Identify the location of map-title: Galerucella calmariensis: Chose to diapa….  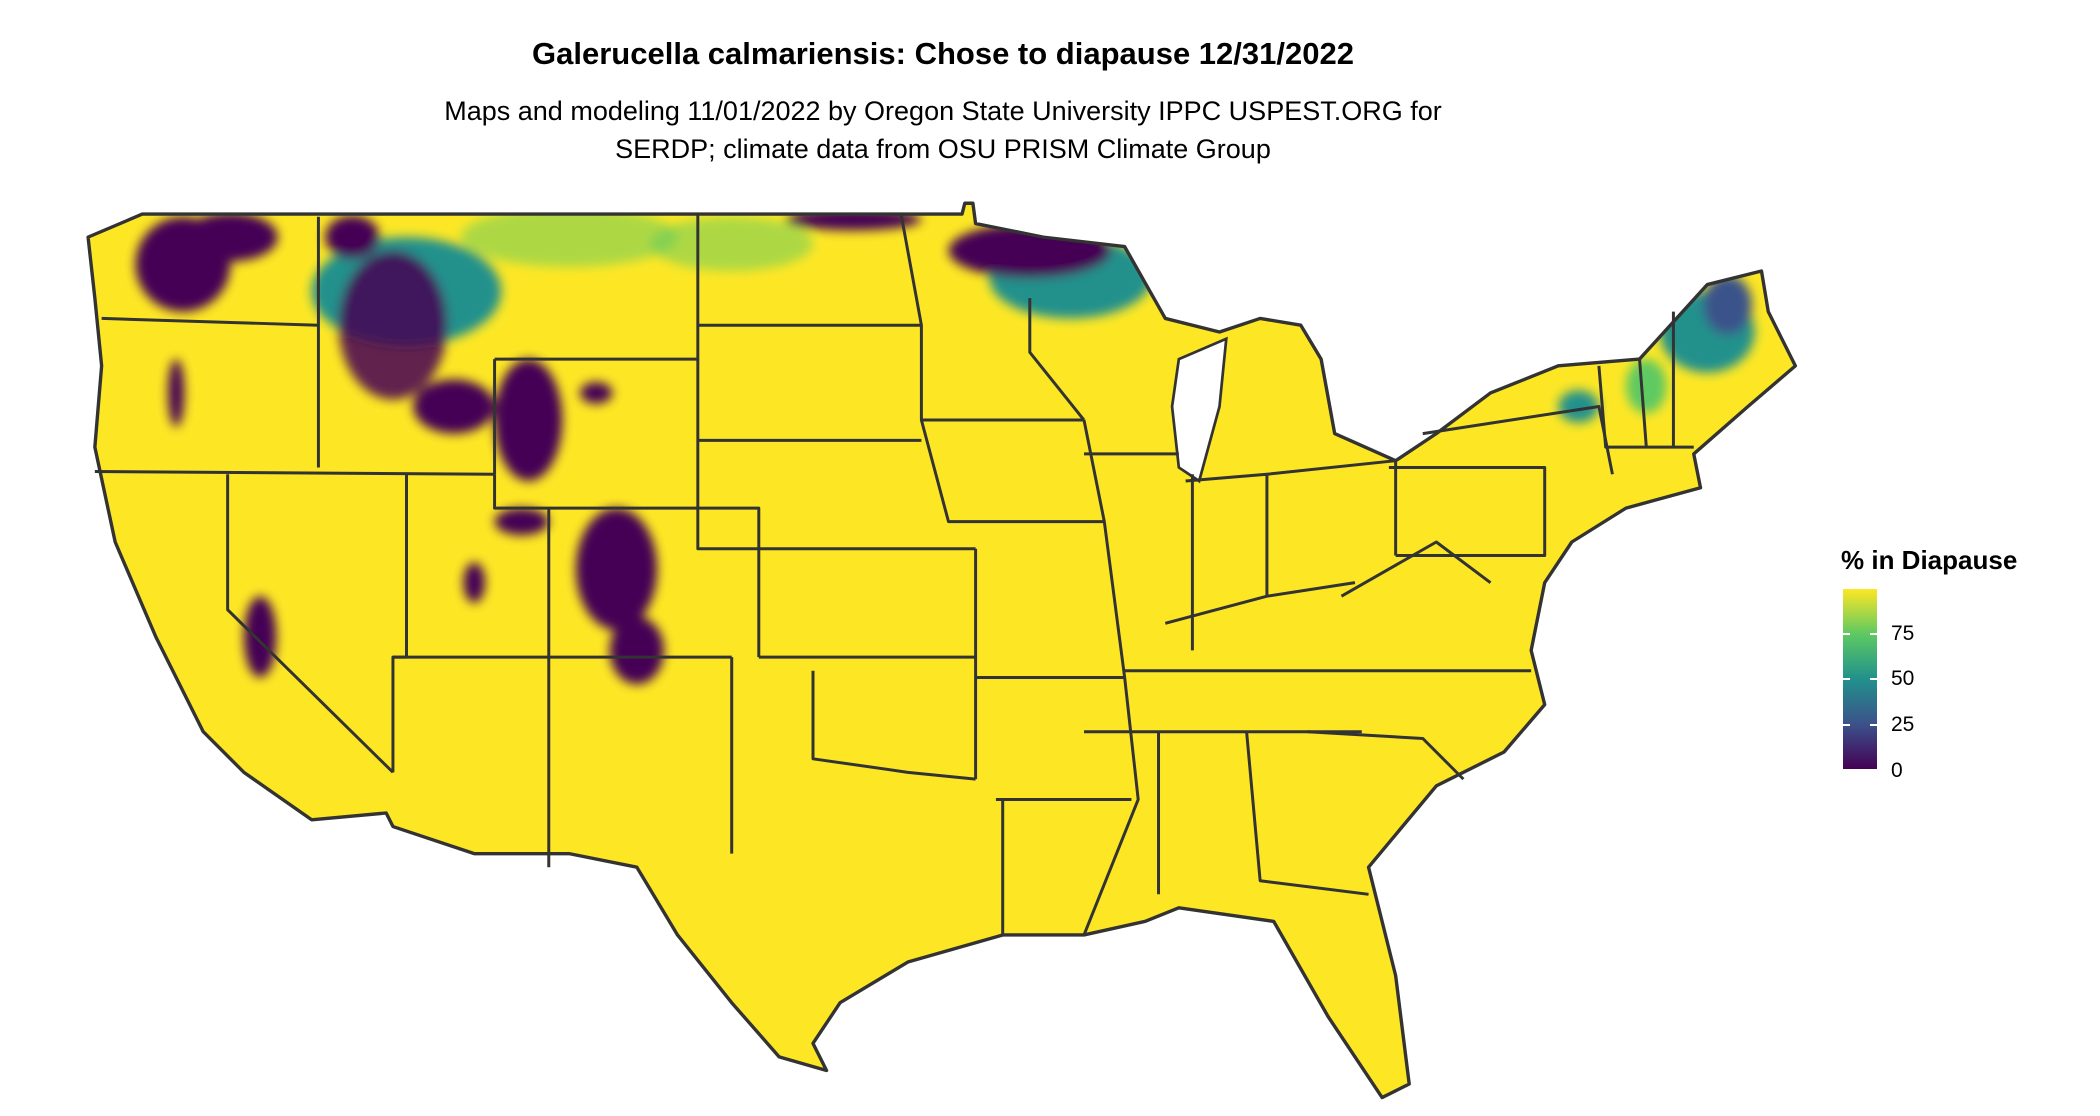
(943, 53).